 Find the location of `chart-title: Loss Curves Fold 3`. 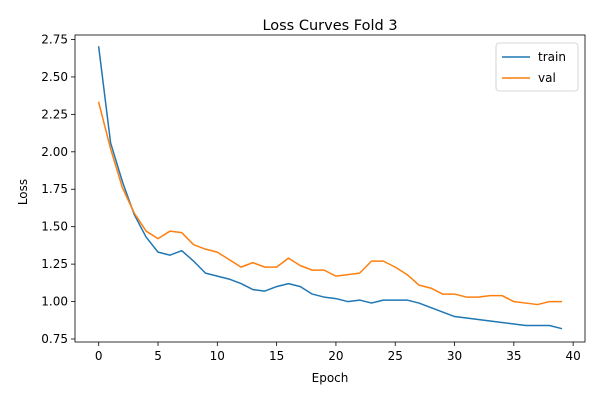

chart-title: Loss Curves Fold 3 is located at coordinates (329, 26).